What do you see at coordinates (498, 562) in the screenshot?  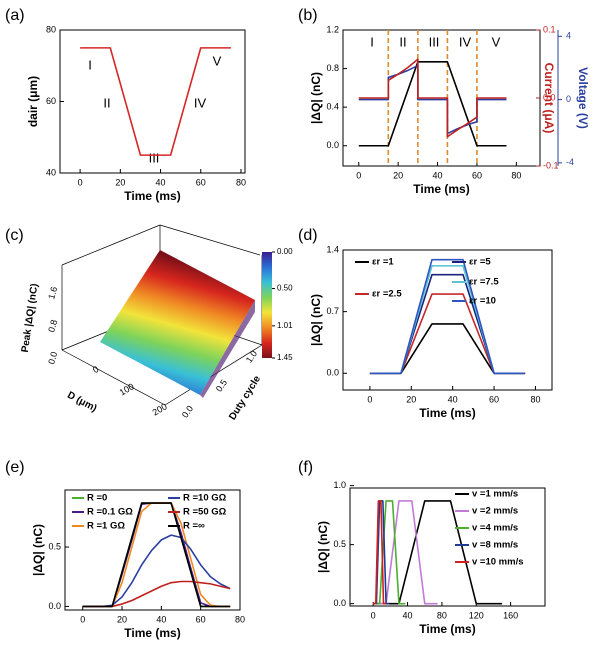 I see `legend-label: v =10 mm/s` at bounding box center [498, 562].